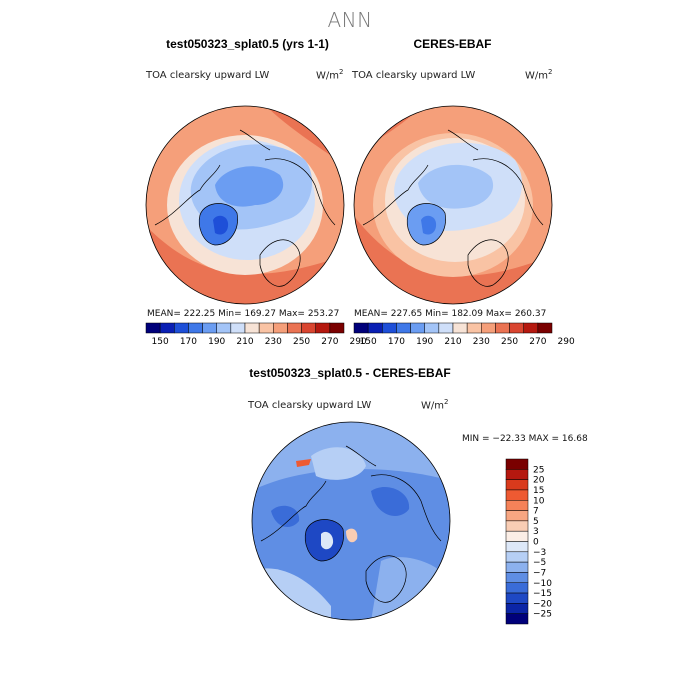 The width and height of the screenshot is (700, 700). Describe the element at coordinates (216, 342) in the screenshot. I see `colorbar-1-tick-label: 190` at that location.